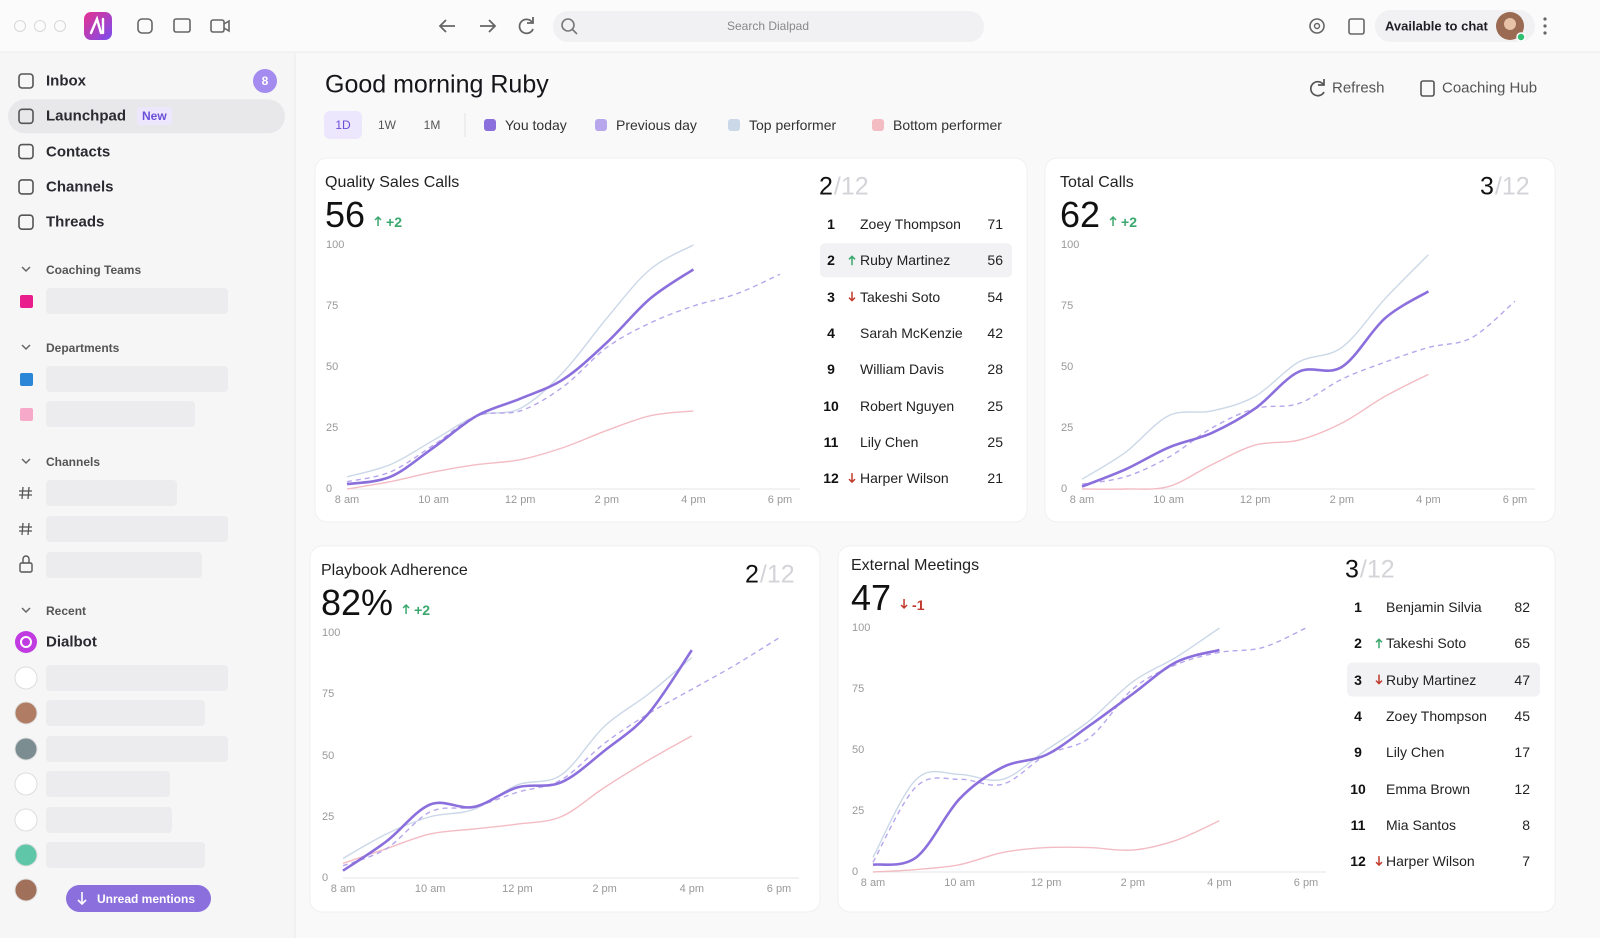 Image resolution: width=1600 pixels, height=938 pixels. What do you see at coordinates (1097, 182) in the screenshot?
I see `card-title: Total Calls` at bounding box center [1097, 182].